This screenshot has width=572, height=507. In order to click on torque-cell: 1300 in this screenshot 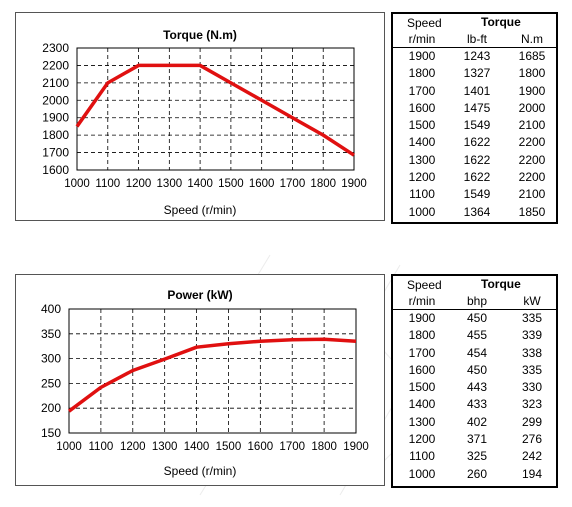, I will do `click(422, 159)`.